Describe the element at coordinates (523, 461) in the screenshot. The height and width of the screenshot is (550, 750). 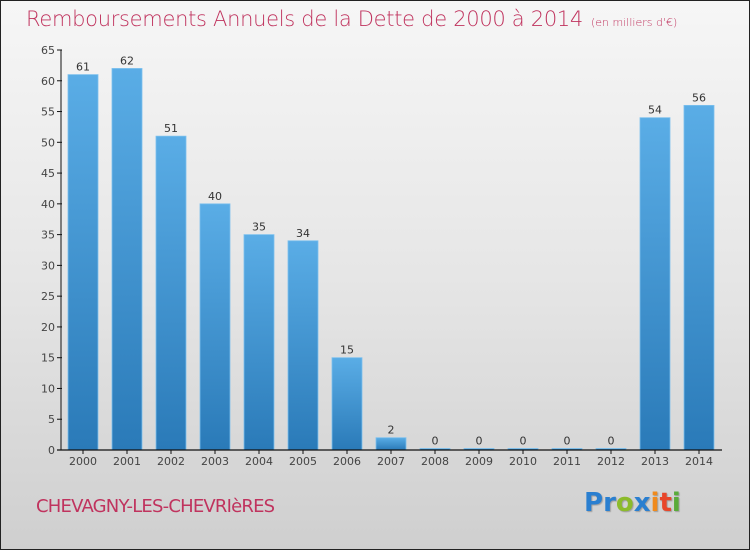
I see `x-tick-label-2010: 2010` at that location.